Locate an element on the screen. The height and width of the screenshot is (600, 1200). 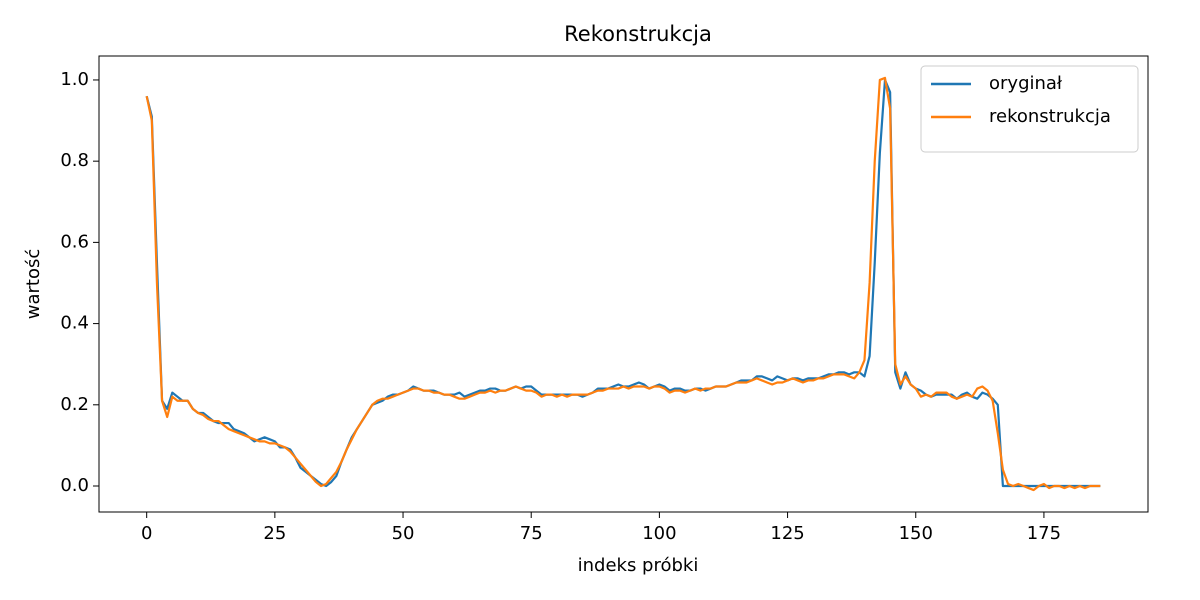
x-tick-label: 0 is located at coordinates (146, 533).